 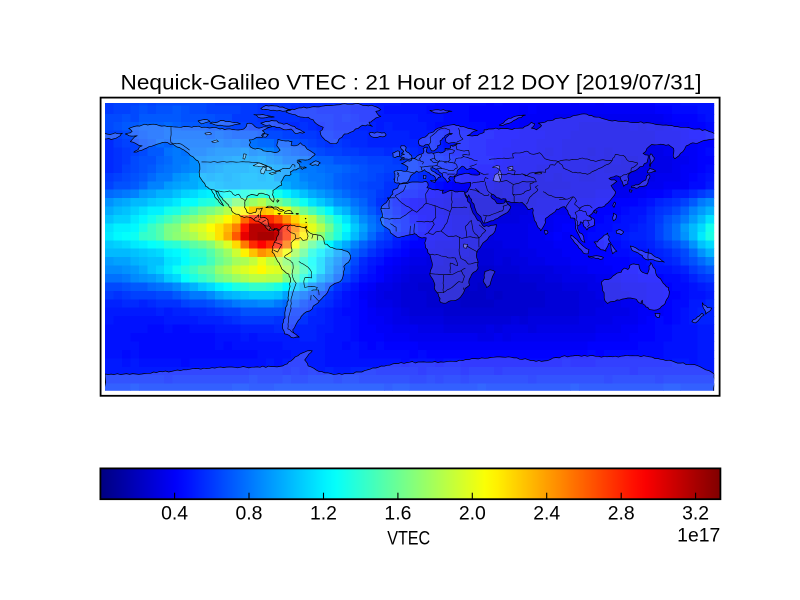 What do you see at coordinates (695, 513) in the screenshot?
I see `svg-text: 3.2` at bounding box center [695, 513].